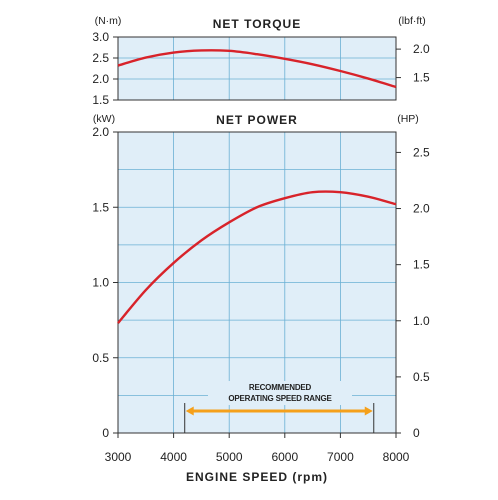 The height and width of the screenshot is (500, 498). What do you see at coordinates (413, 63) in the screenshot?
I see `torque-yticks-right: 1.5 2.0` at bounding box center [413, 63].